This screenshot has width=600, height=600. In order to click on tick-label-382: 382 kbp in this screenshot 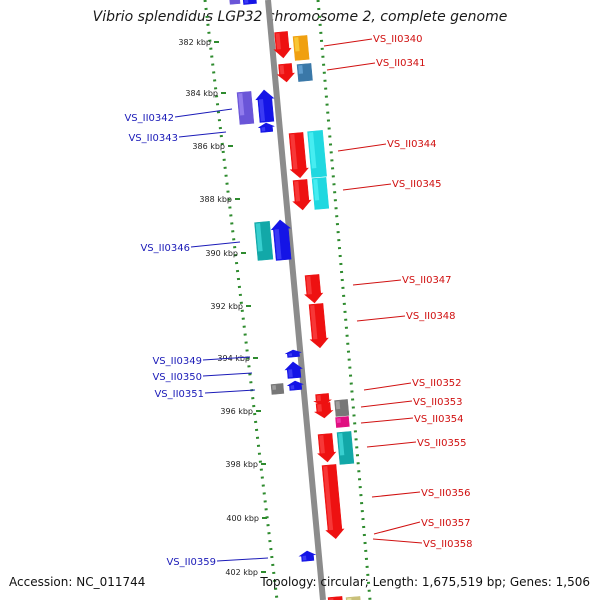, I will do `click(194, 42)`.